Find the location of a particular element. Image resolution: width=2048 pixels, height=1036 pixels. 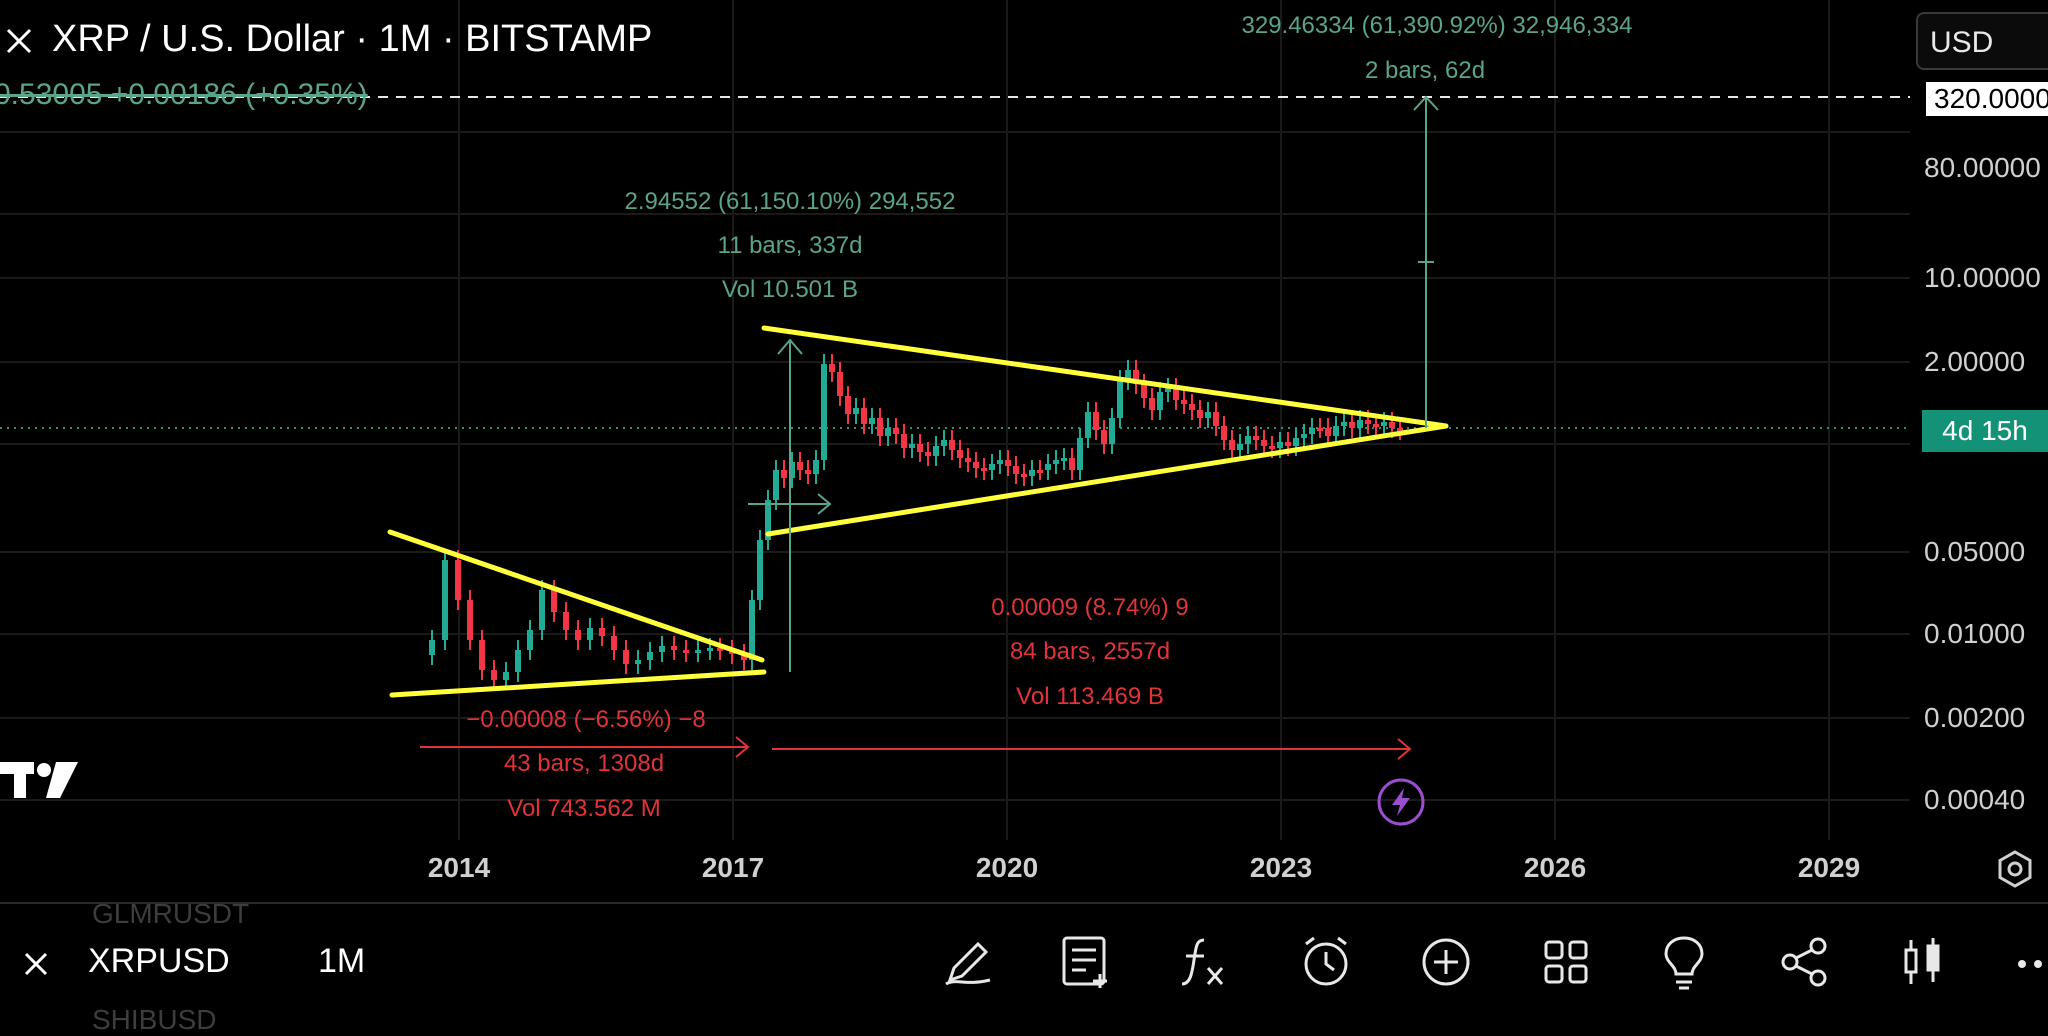

layout-icon is located at coordinates (1566, 962).